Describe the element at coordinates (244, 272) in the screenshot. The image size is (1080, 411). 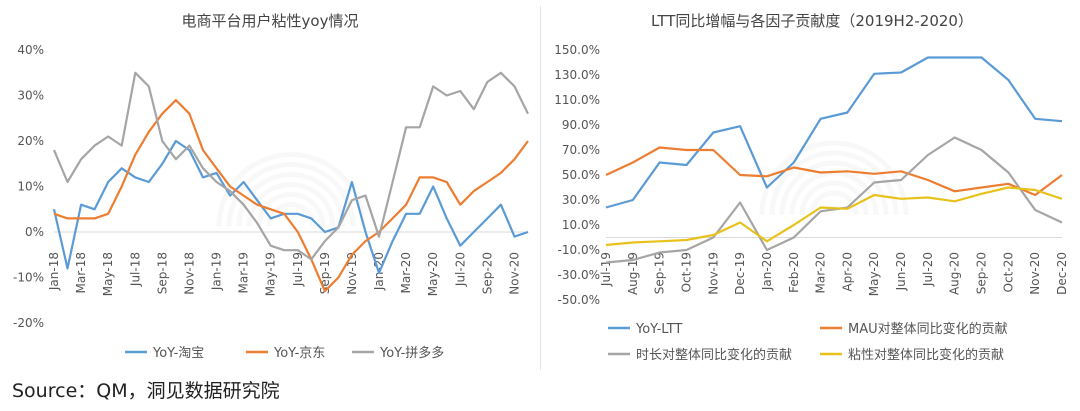
I see `x-tick-label: Mar-19` at that location.